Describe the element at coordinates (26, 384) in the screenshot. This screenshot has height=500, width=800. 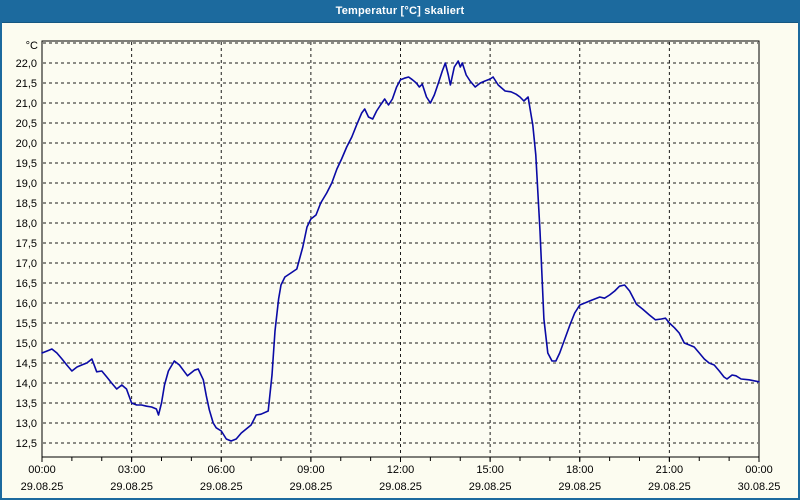
I see `y-tick-label: 14,0` at that location.